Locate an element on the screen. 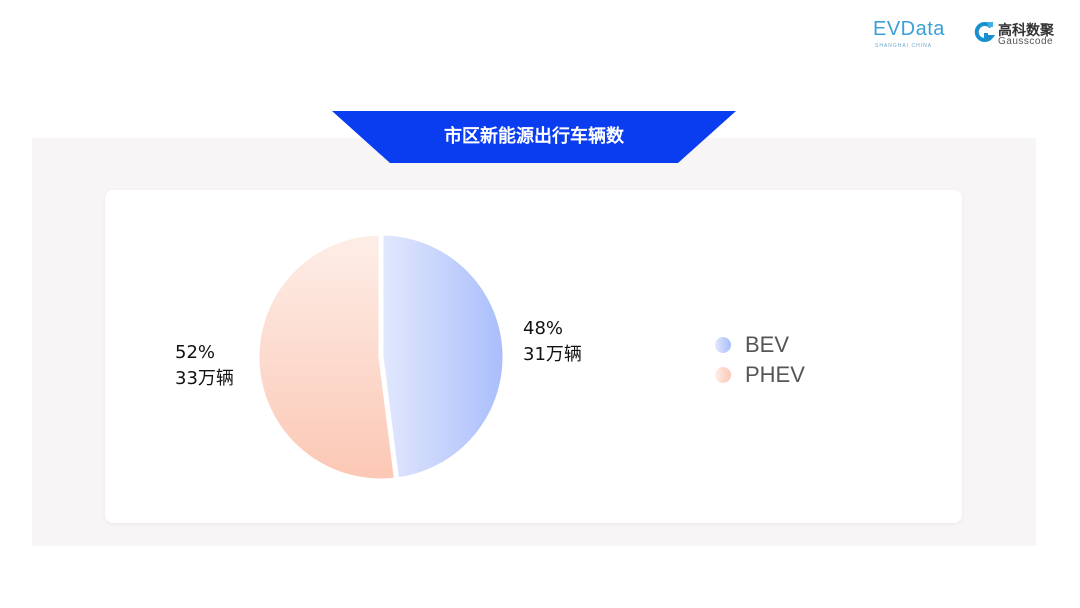 This screenshot has height=608, width=1080. legend-marker-phev is located at coordinates (723, 375).